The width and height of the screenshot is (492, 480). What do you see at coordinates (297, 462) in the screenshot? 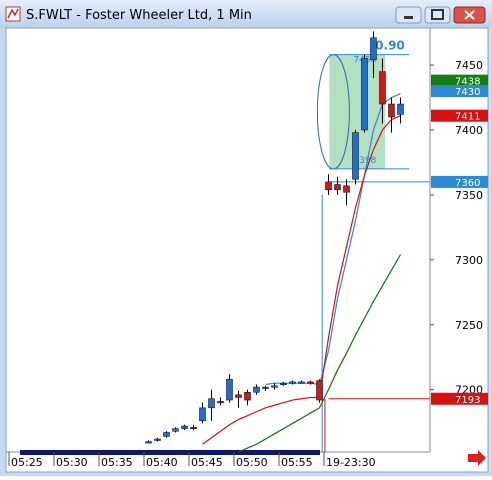
I see `x-tick-label: 05:55` at bounding box center [297, 462].